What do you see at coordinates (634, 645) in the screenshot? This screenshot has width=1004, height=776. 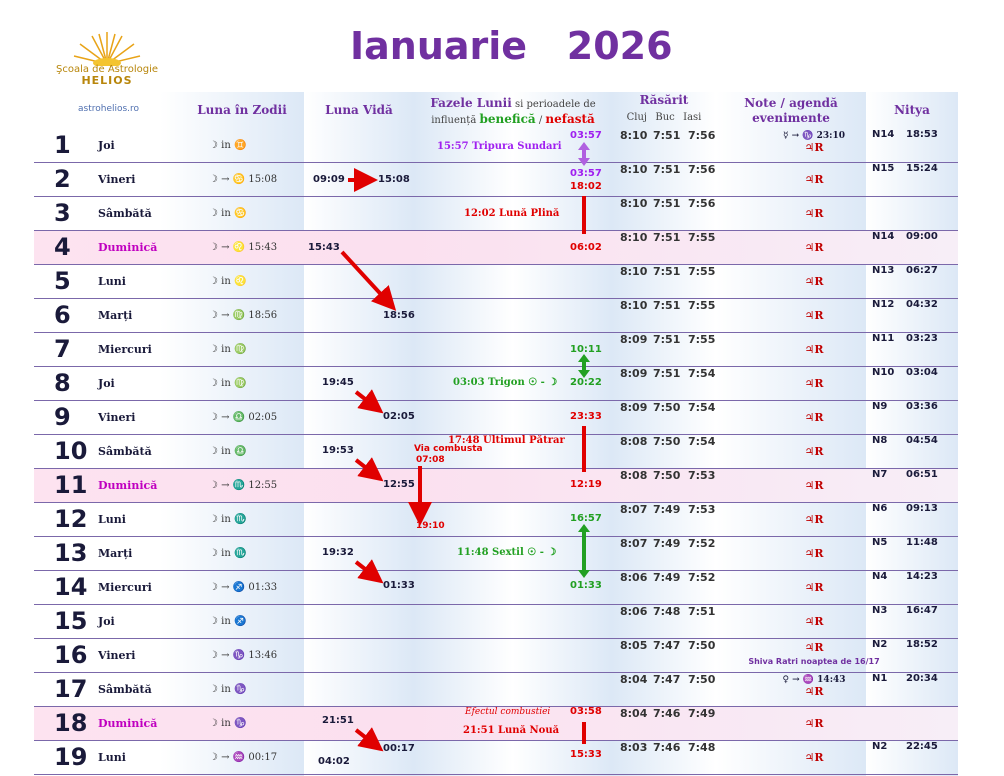 I see `sunrise-cluj: 8:05` at bounding box center [634, 645].